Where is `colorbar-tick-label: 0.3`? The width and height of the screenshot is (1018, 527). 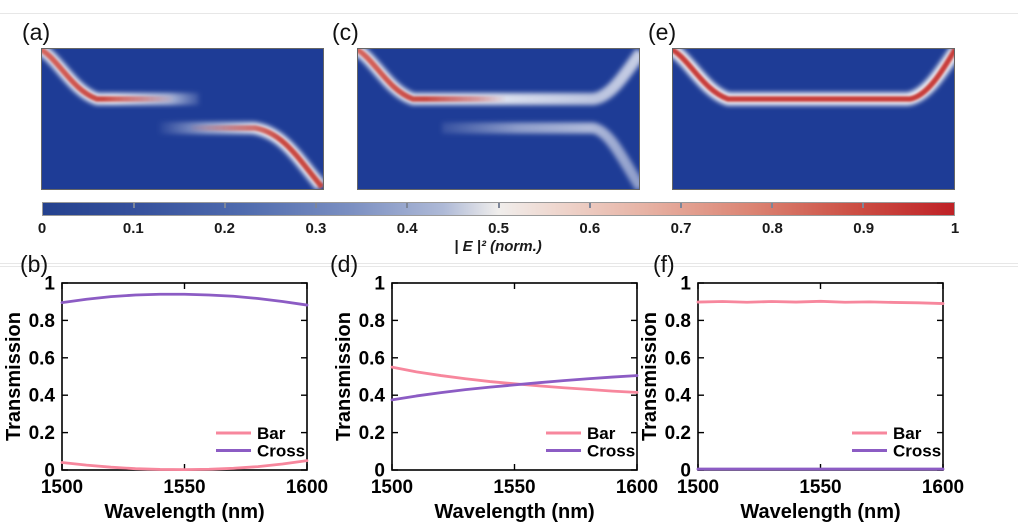 colorbar-tick-label: 0.3 is located at coordinates (316, 228).